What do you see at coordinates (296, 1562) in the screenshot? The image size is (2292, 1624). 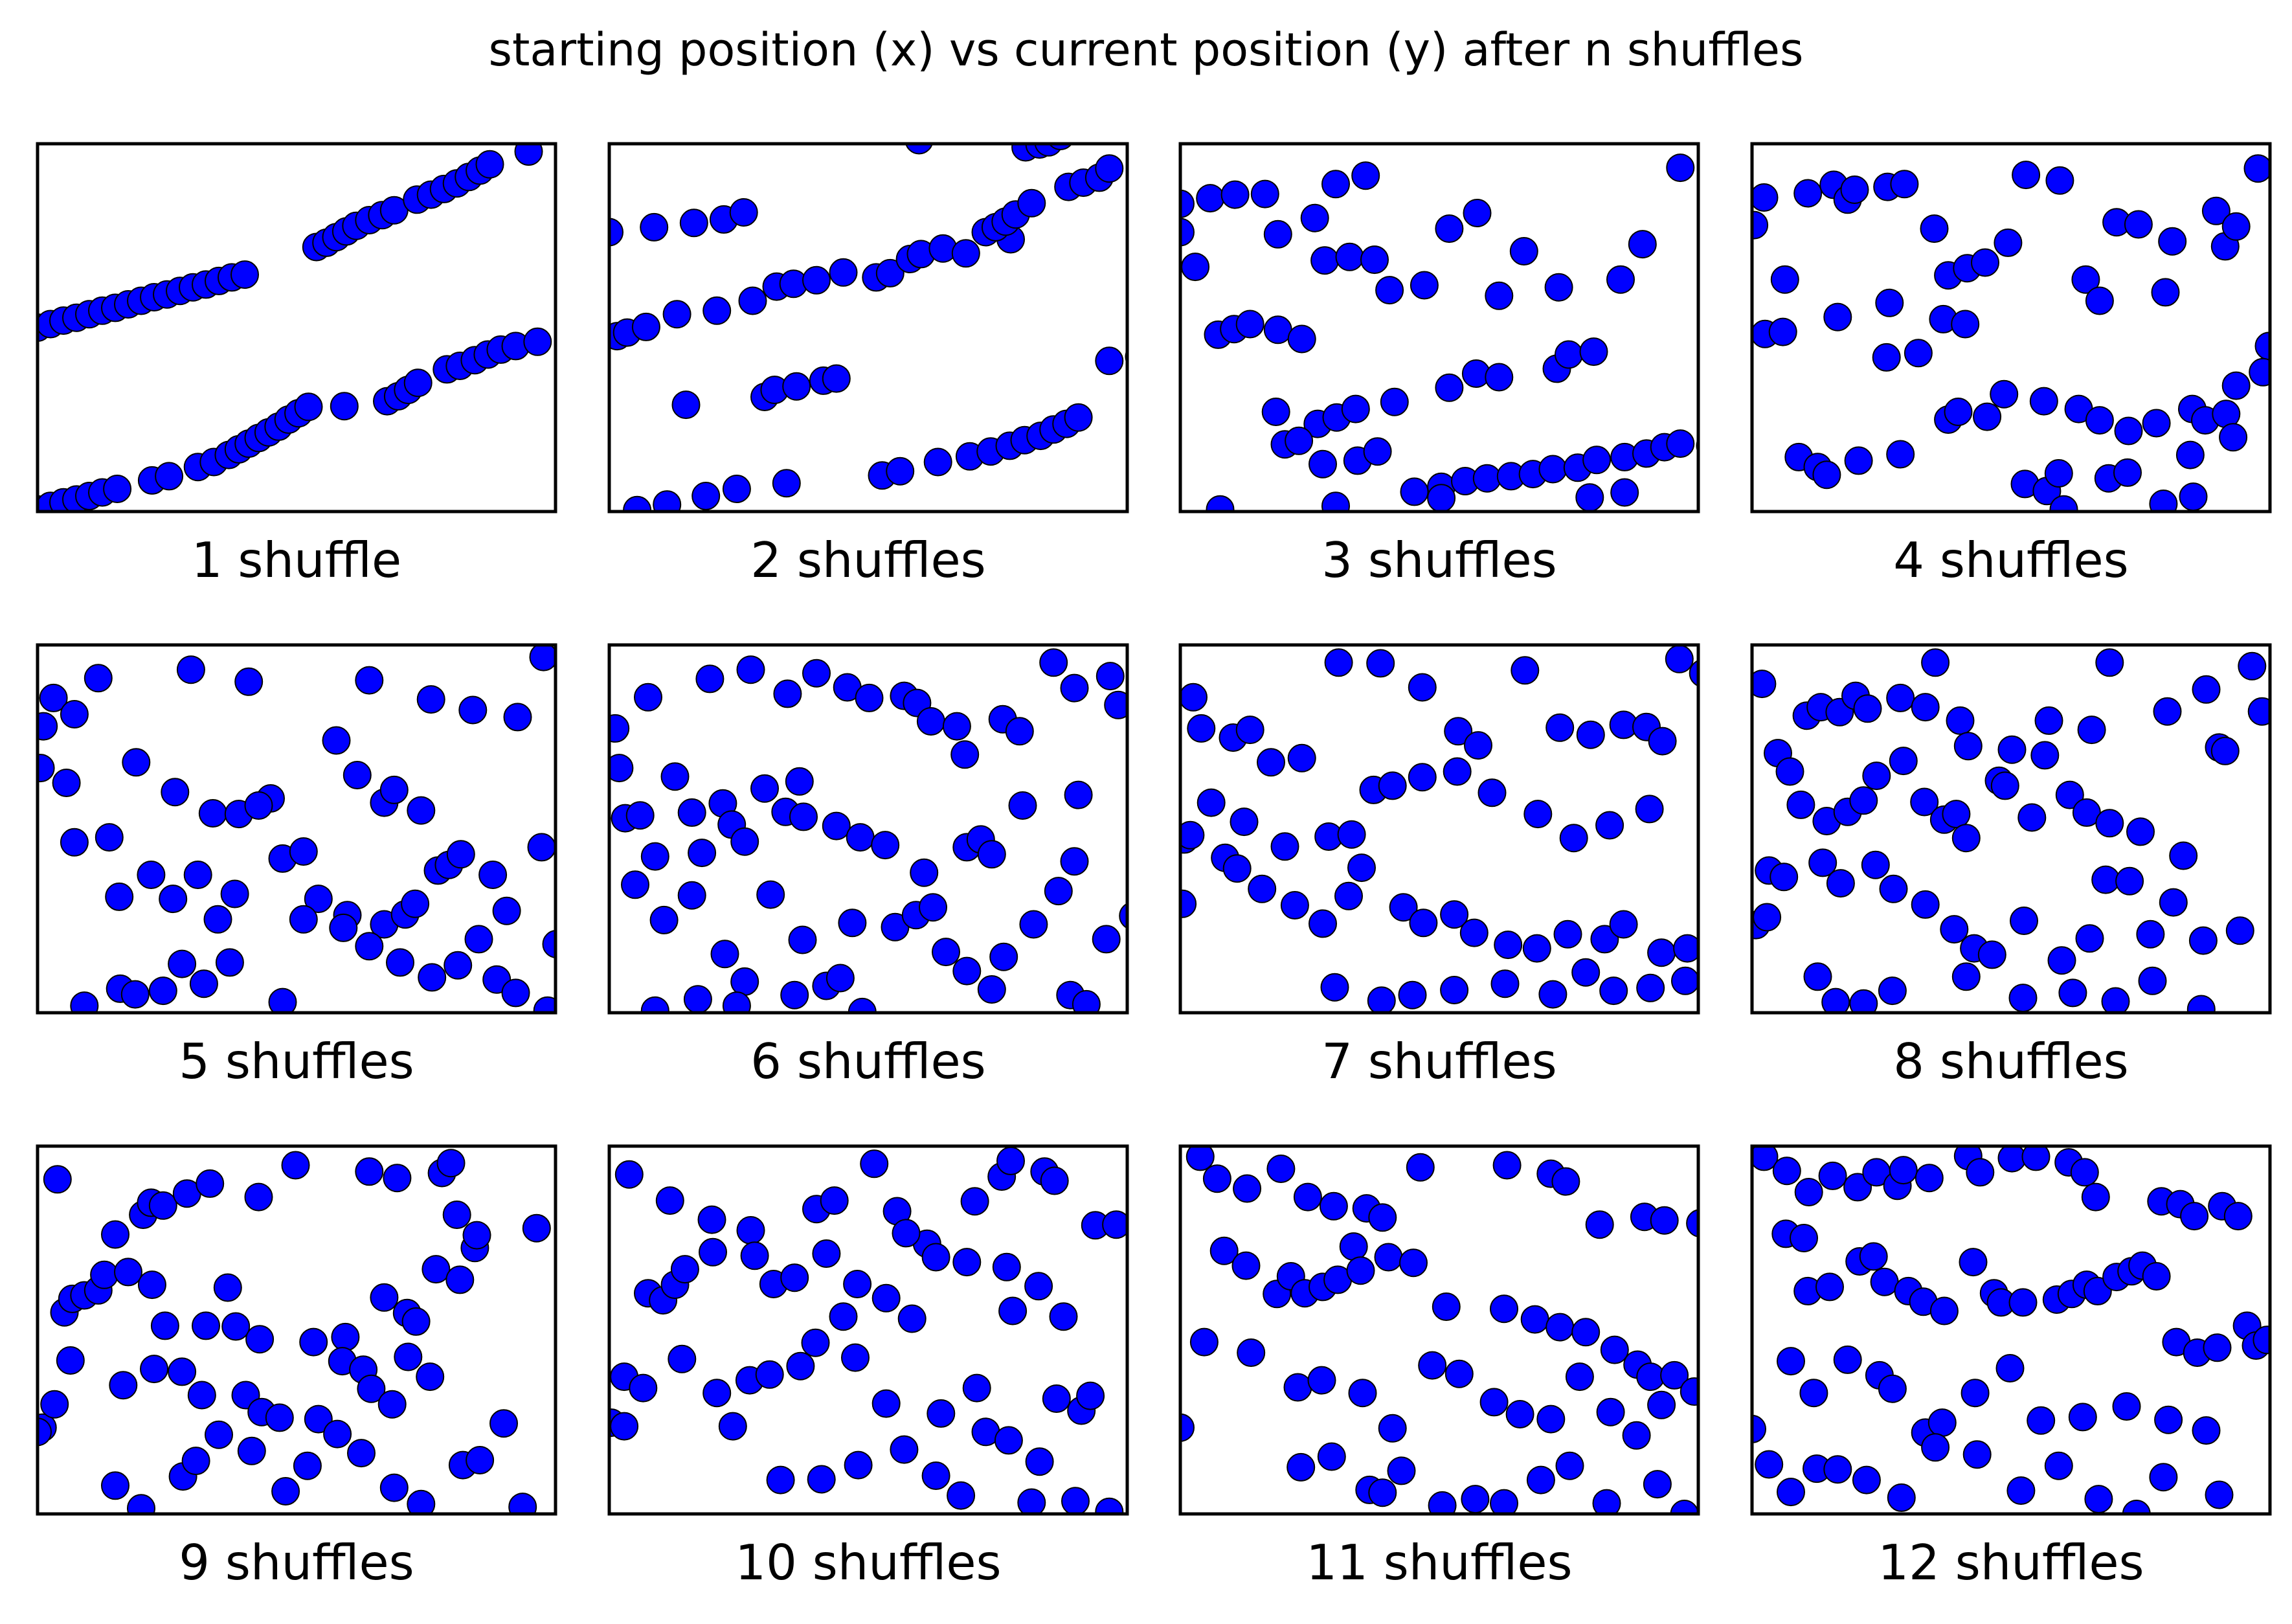 I see `subplot-caption: 9 shuffles` at bounding box center [296, 1562].